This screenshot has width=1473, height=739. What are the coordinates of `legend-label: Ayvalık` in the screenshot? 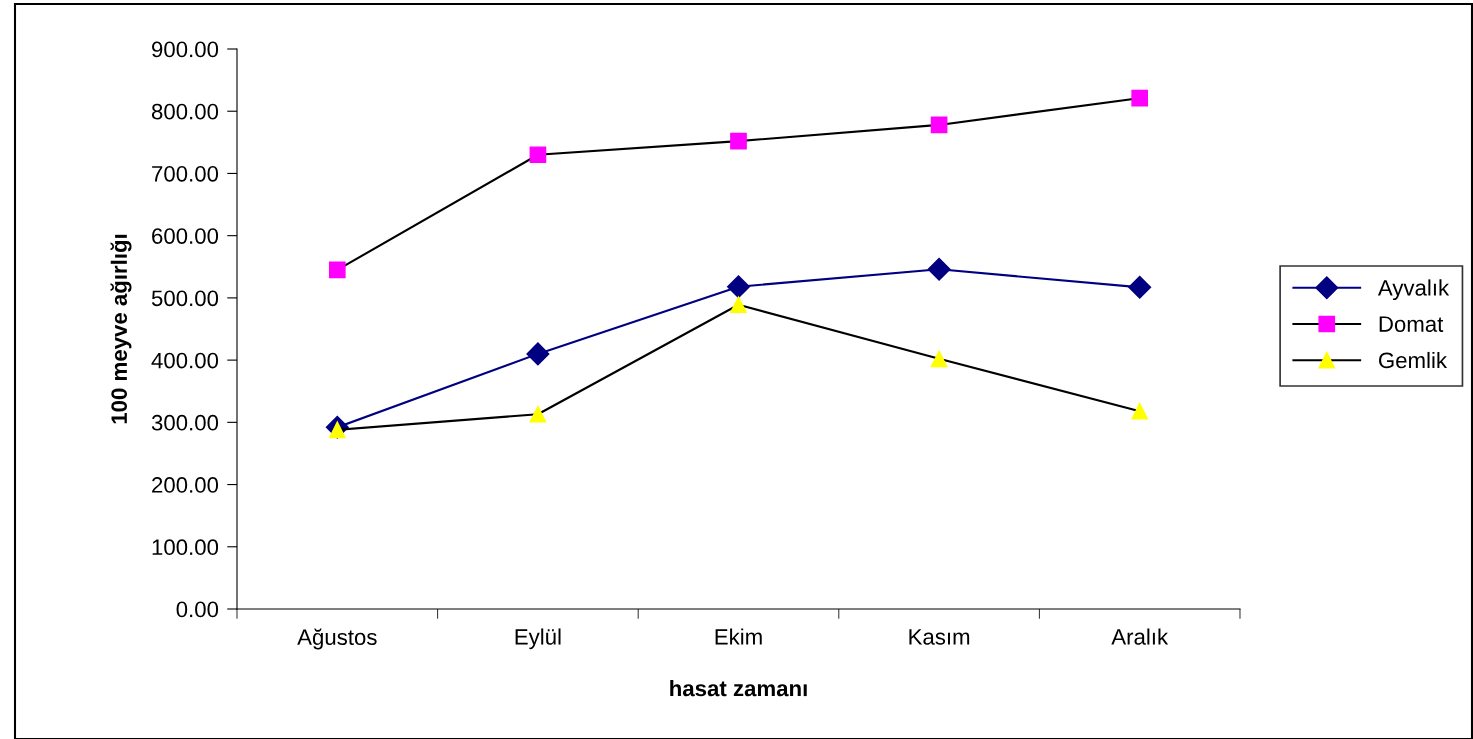 It's located at (1413, 290).